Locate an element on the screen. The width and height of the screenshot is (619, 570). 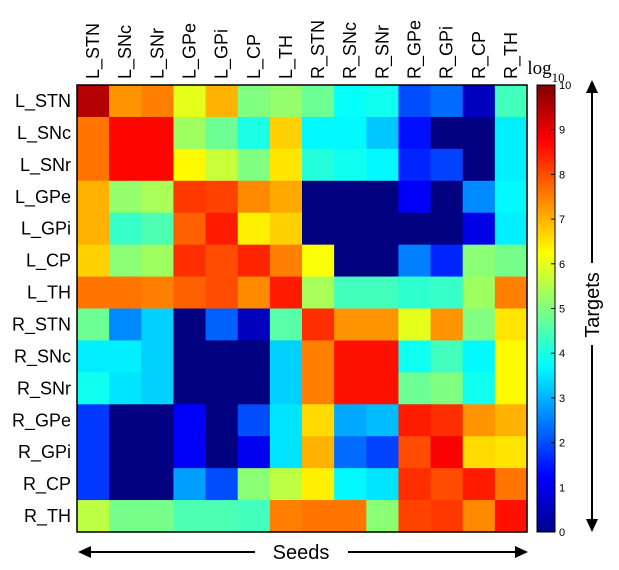
heatmap-cell-R_GPi-L_SNc is located at coordinates (125, 452).